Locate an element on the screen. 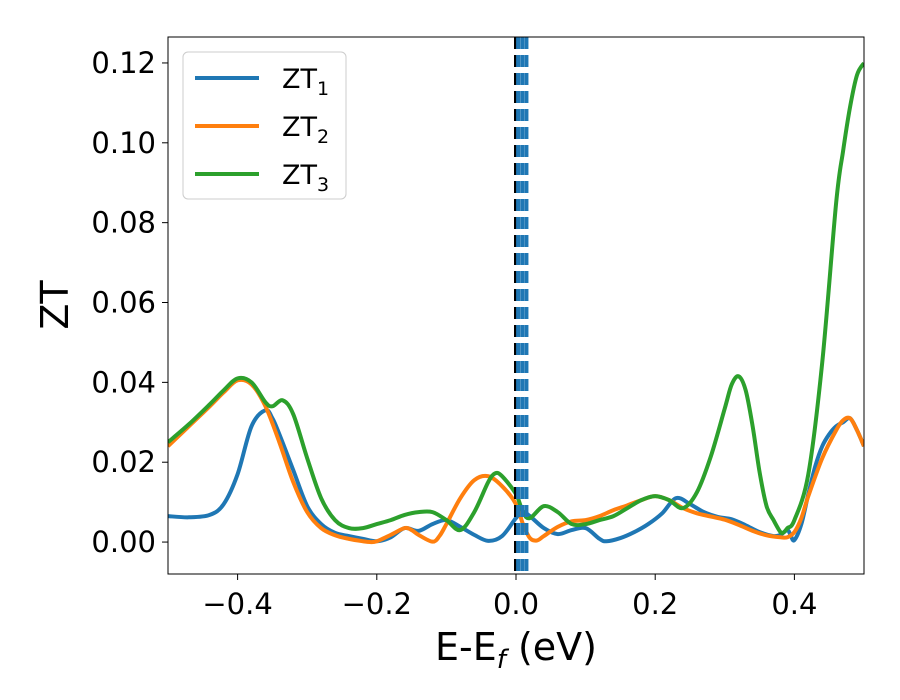 The height and width of the screenshot is (700, 900). x-tick-label: −0.4 is located at coordinates (237, 604).